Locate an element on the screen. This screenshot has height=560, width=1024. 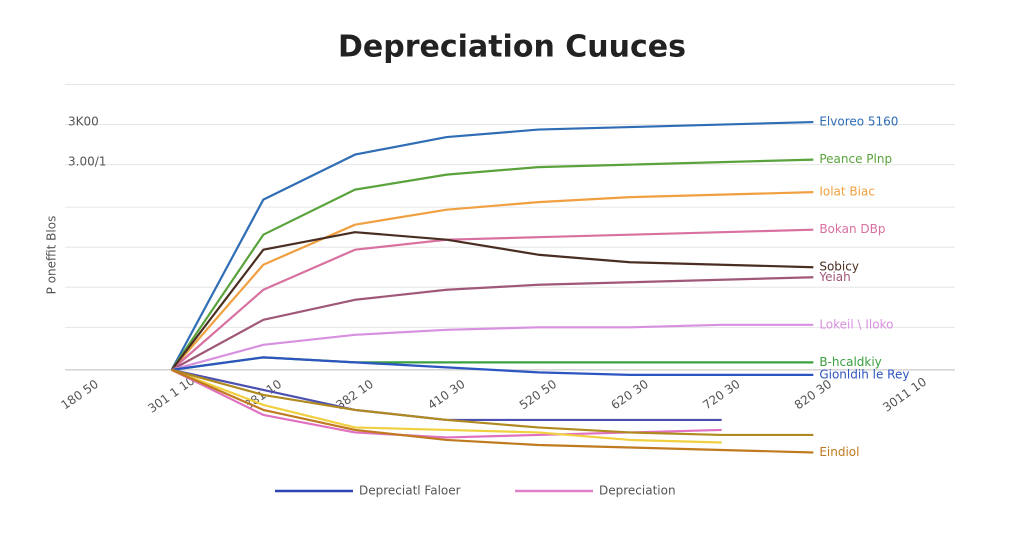
series-end-label: Elvoreo 5160 is located at coordinates (858, 122).